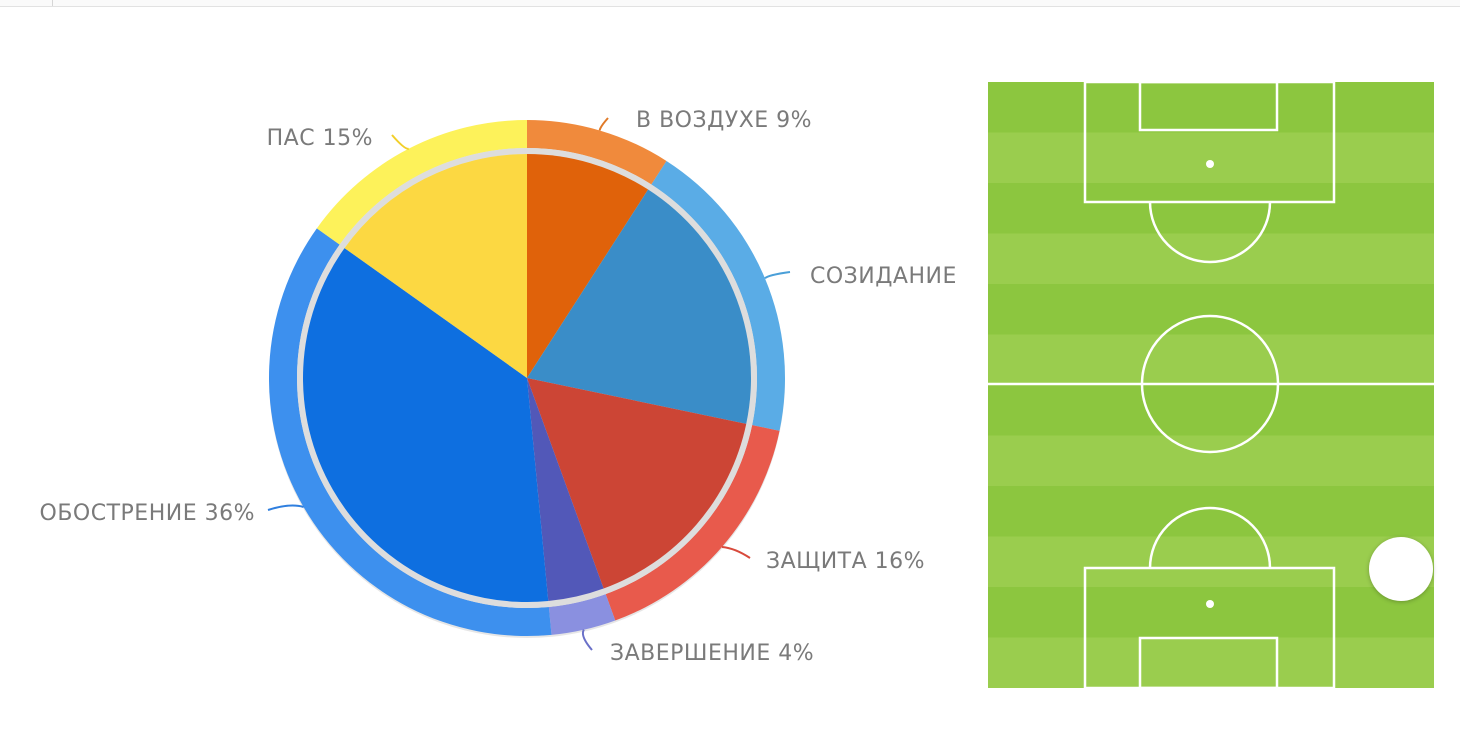 Image resolution: width=1460 pixels, height=748 pixels. Describe the element at coordinates (1208, 107) in the screenshot. I see `top-goal-area` at that location.